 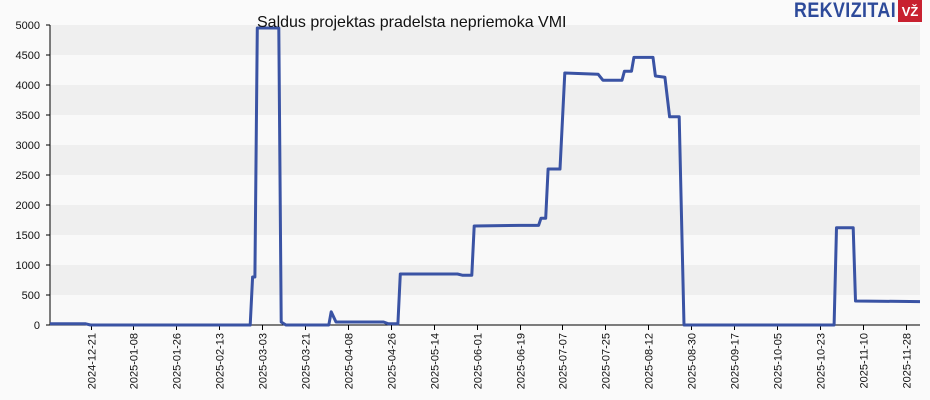 I want to click on svg-text: 2000, so click(x=28, y=206).